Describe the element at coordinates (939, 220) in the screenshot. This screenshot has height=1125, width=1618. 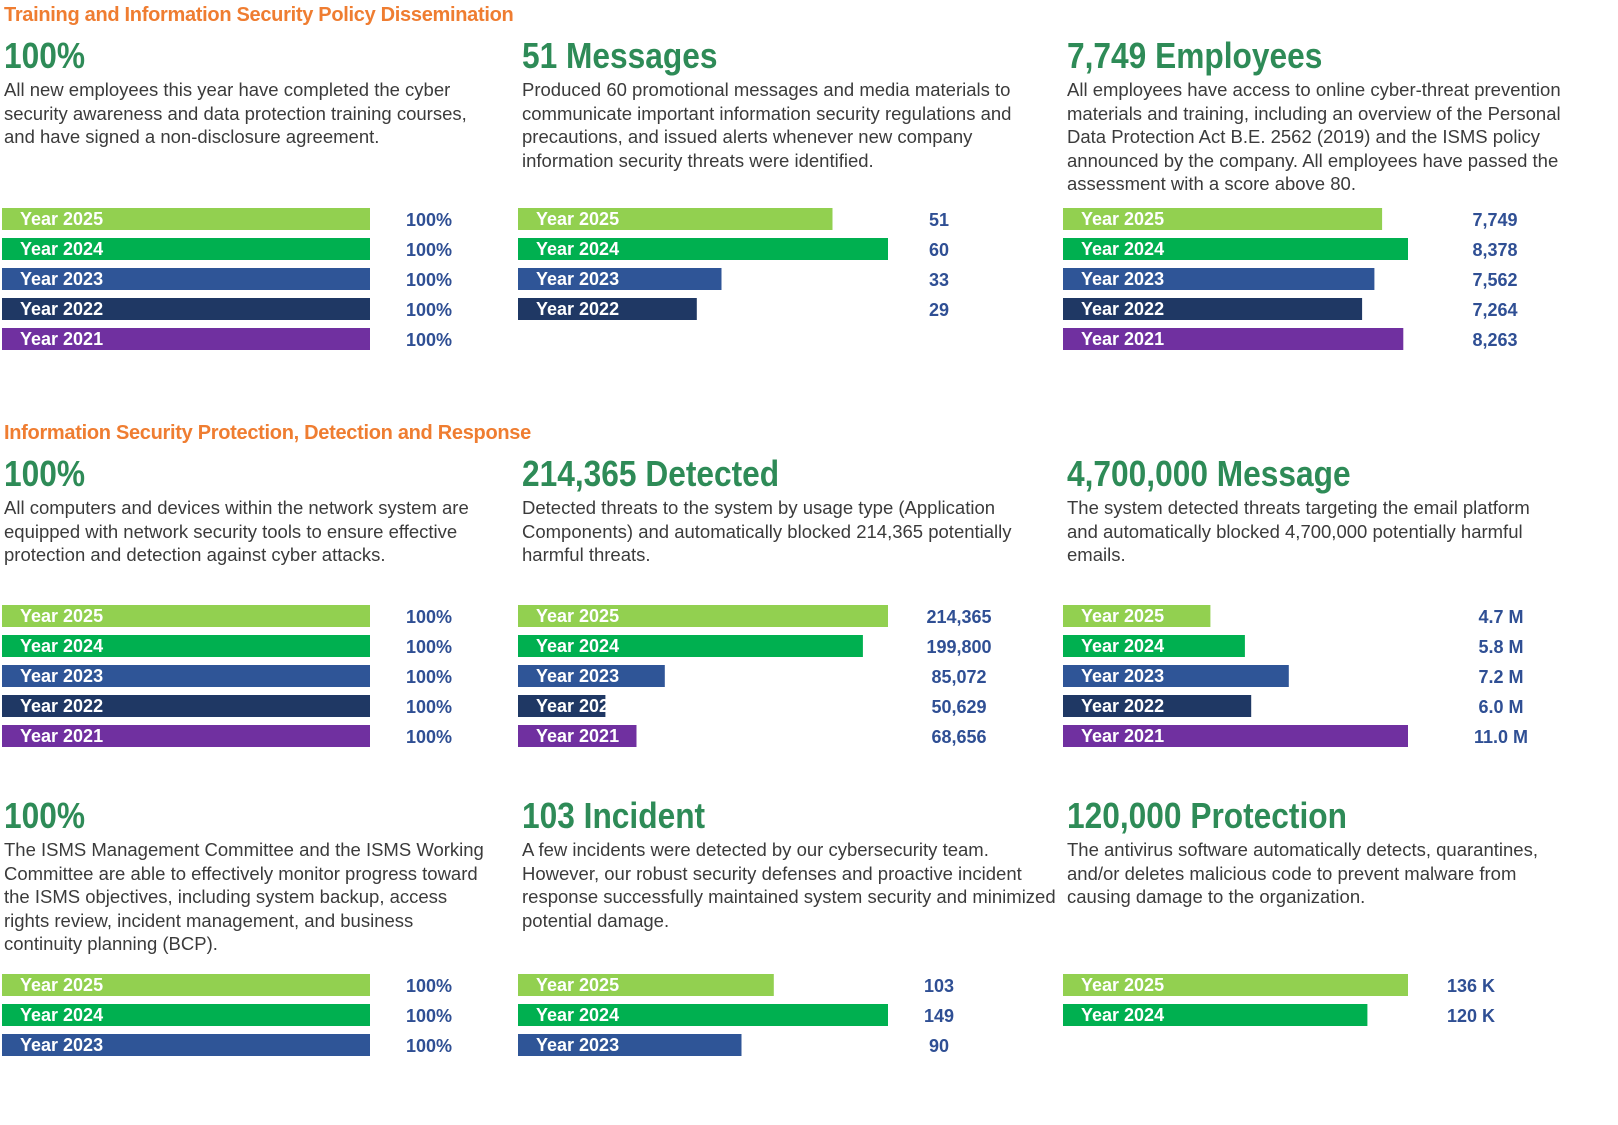
I see `bar-value-label: 51` at that location.